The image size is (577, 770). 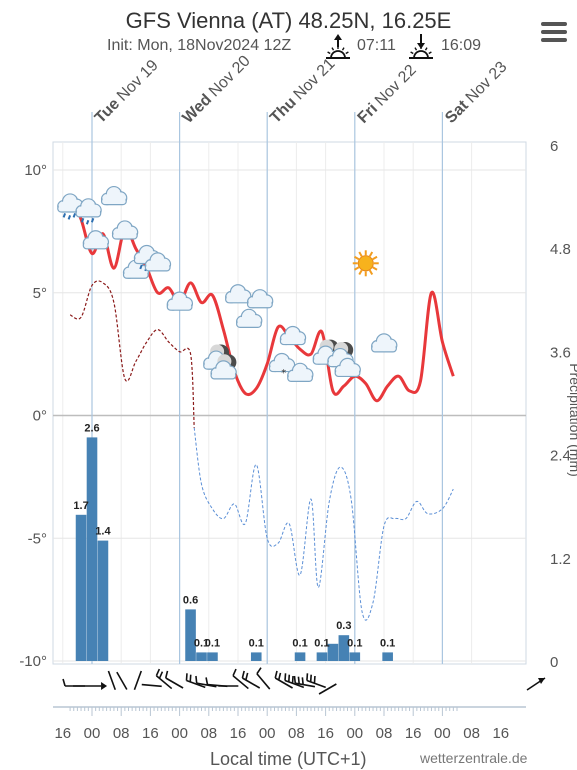 I want to click on precipitation-label: 1.7, so click(x=80, y=506).